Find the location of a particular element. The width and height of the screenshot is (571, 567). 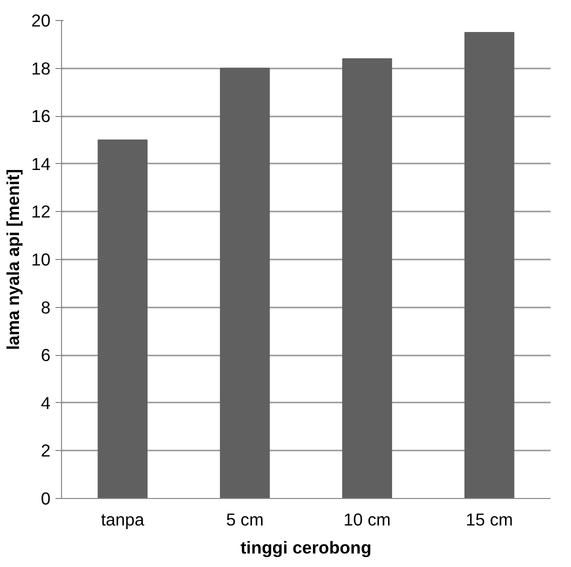

y-tick-label: 2 is located at coordinates (45, 450).